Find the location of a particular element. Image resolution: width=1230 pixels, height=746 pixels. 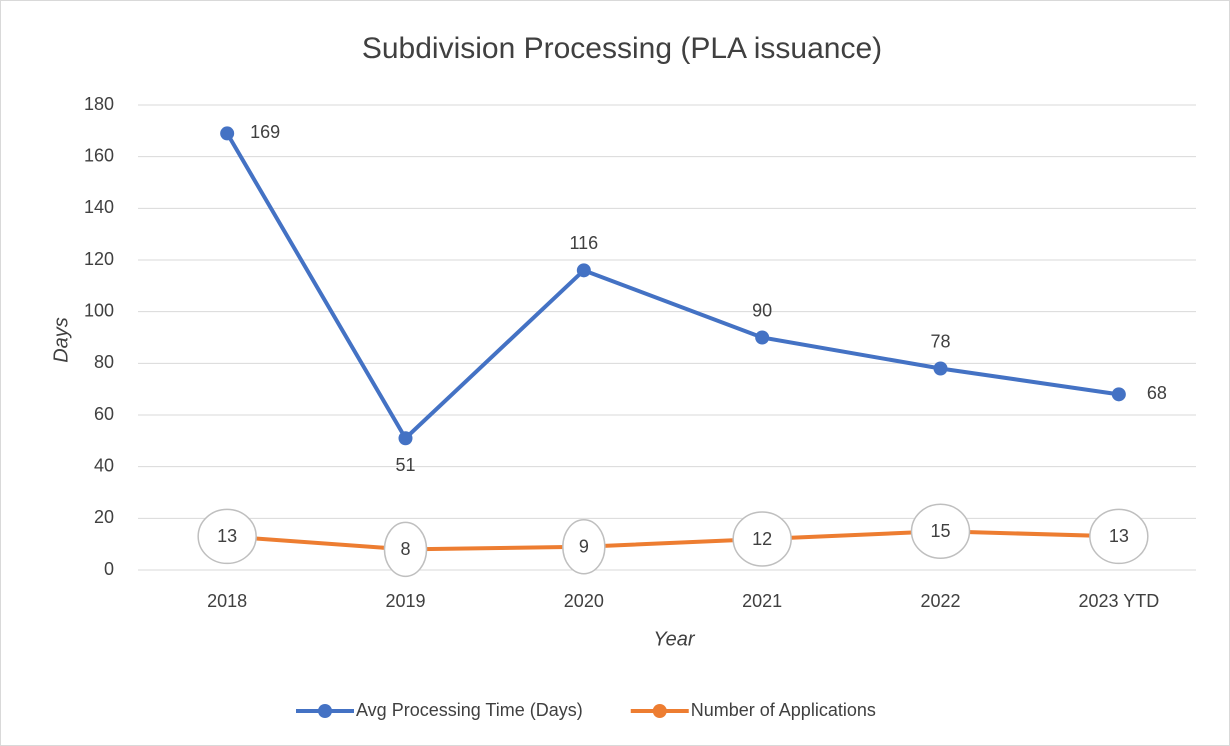

y-tick-label: 60 is located at coordinates (104, 414).